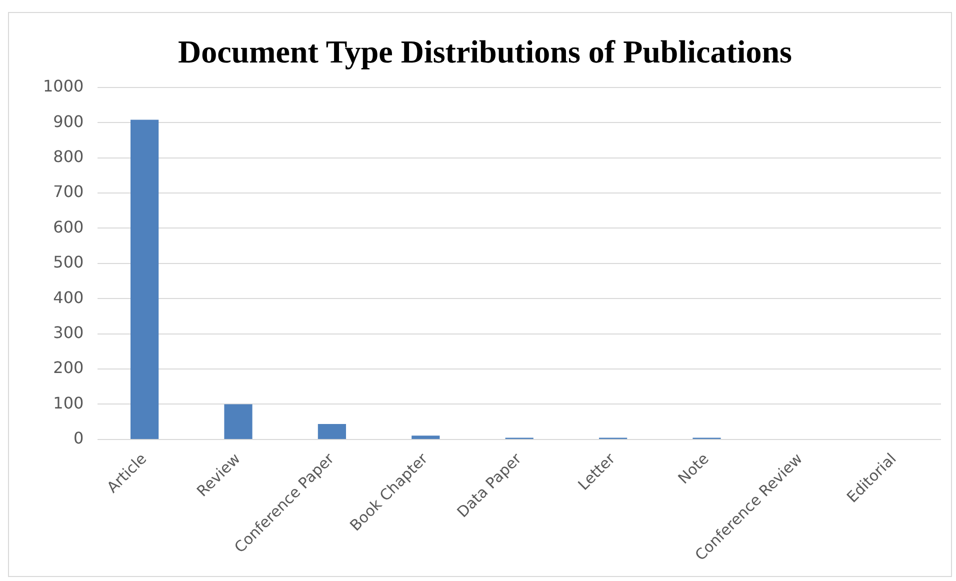 Image resolution: width=956 pixels, height=581 pixels. I want to click on y-tick-label: 700, so click(68, 192).